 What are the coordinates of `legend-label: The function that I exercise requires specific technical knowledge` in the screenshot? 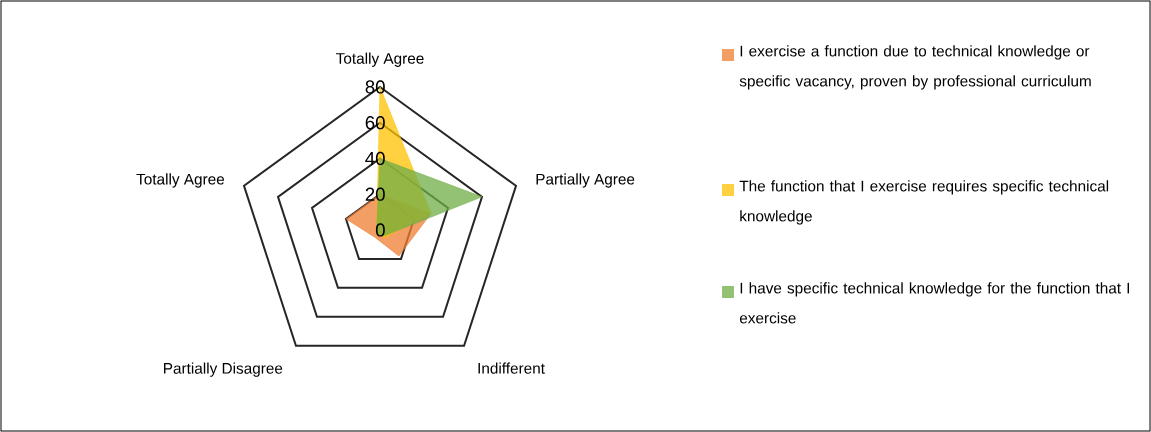 It's located at (924, 202).